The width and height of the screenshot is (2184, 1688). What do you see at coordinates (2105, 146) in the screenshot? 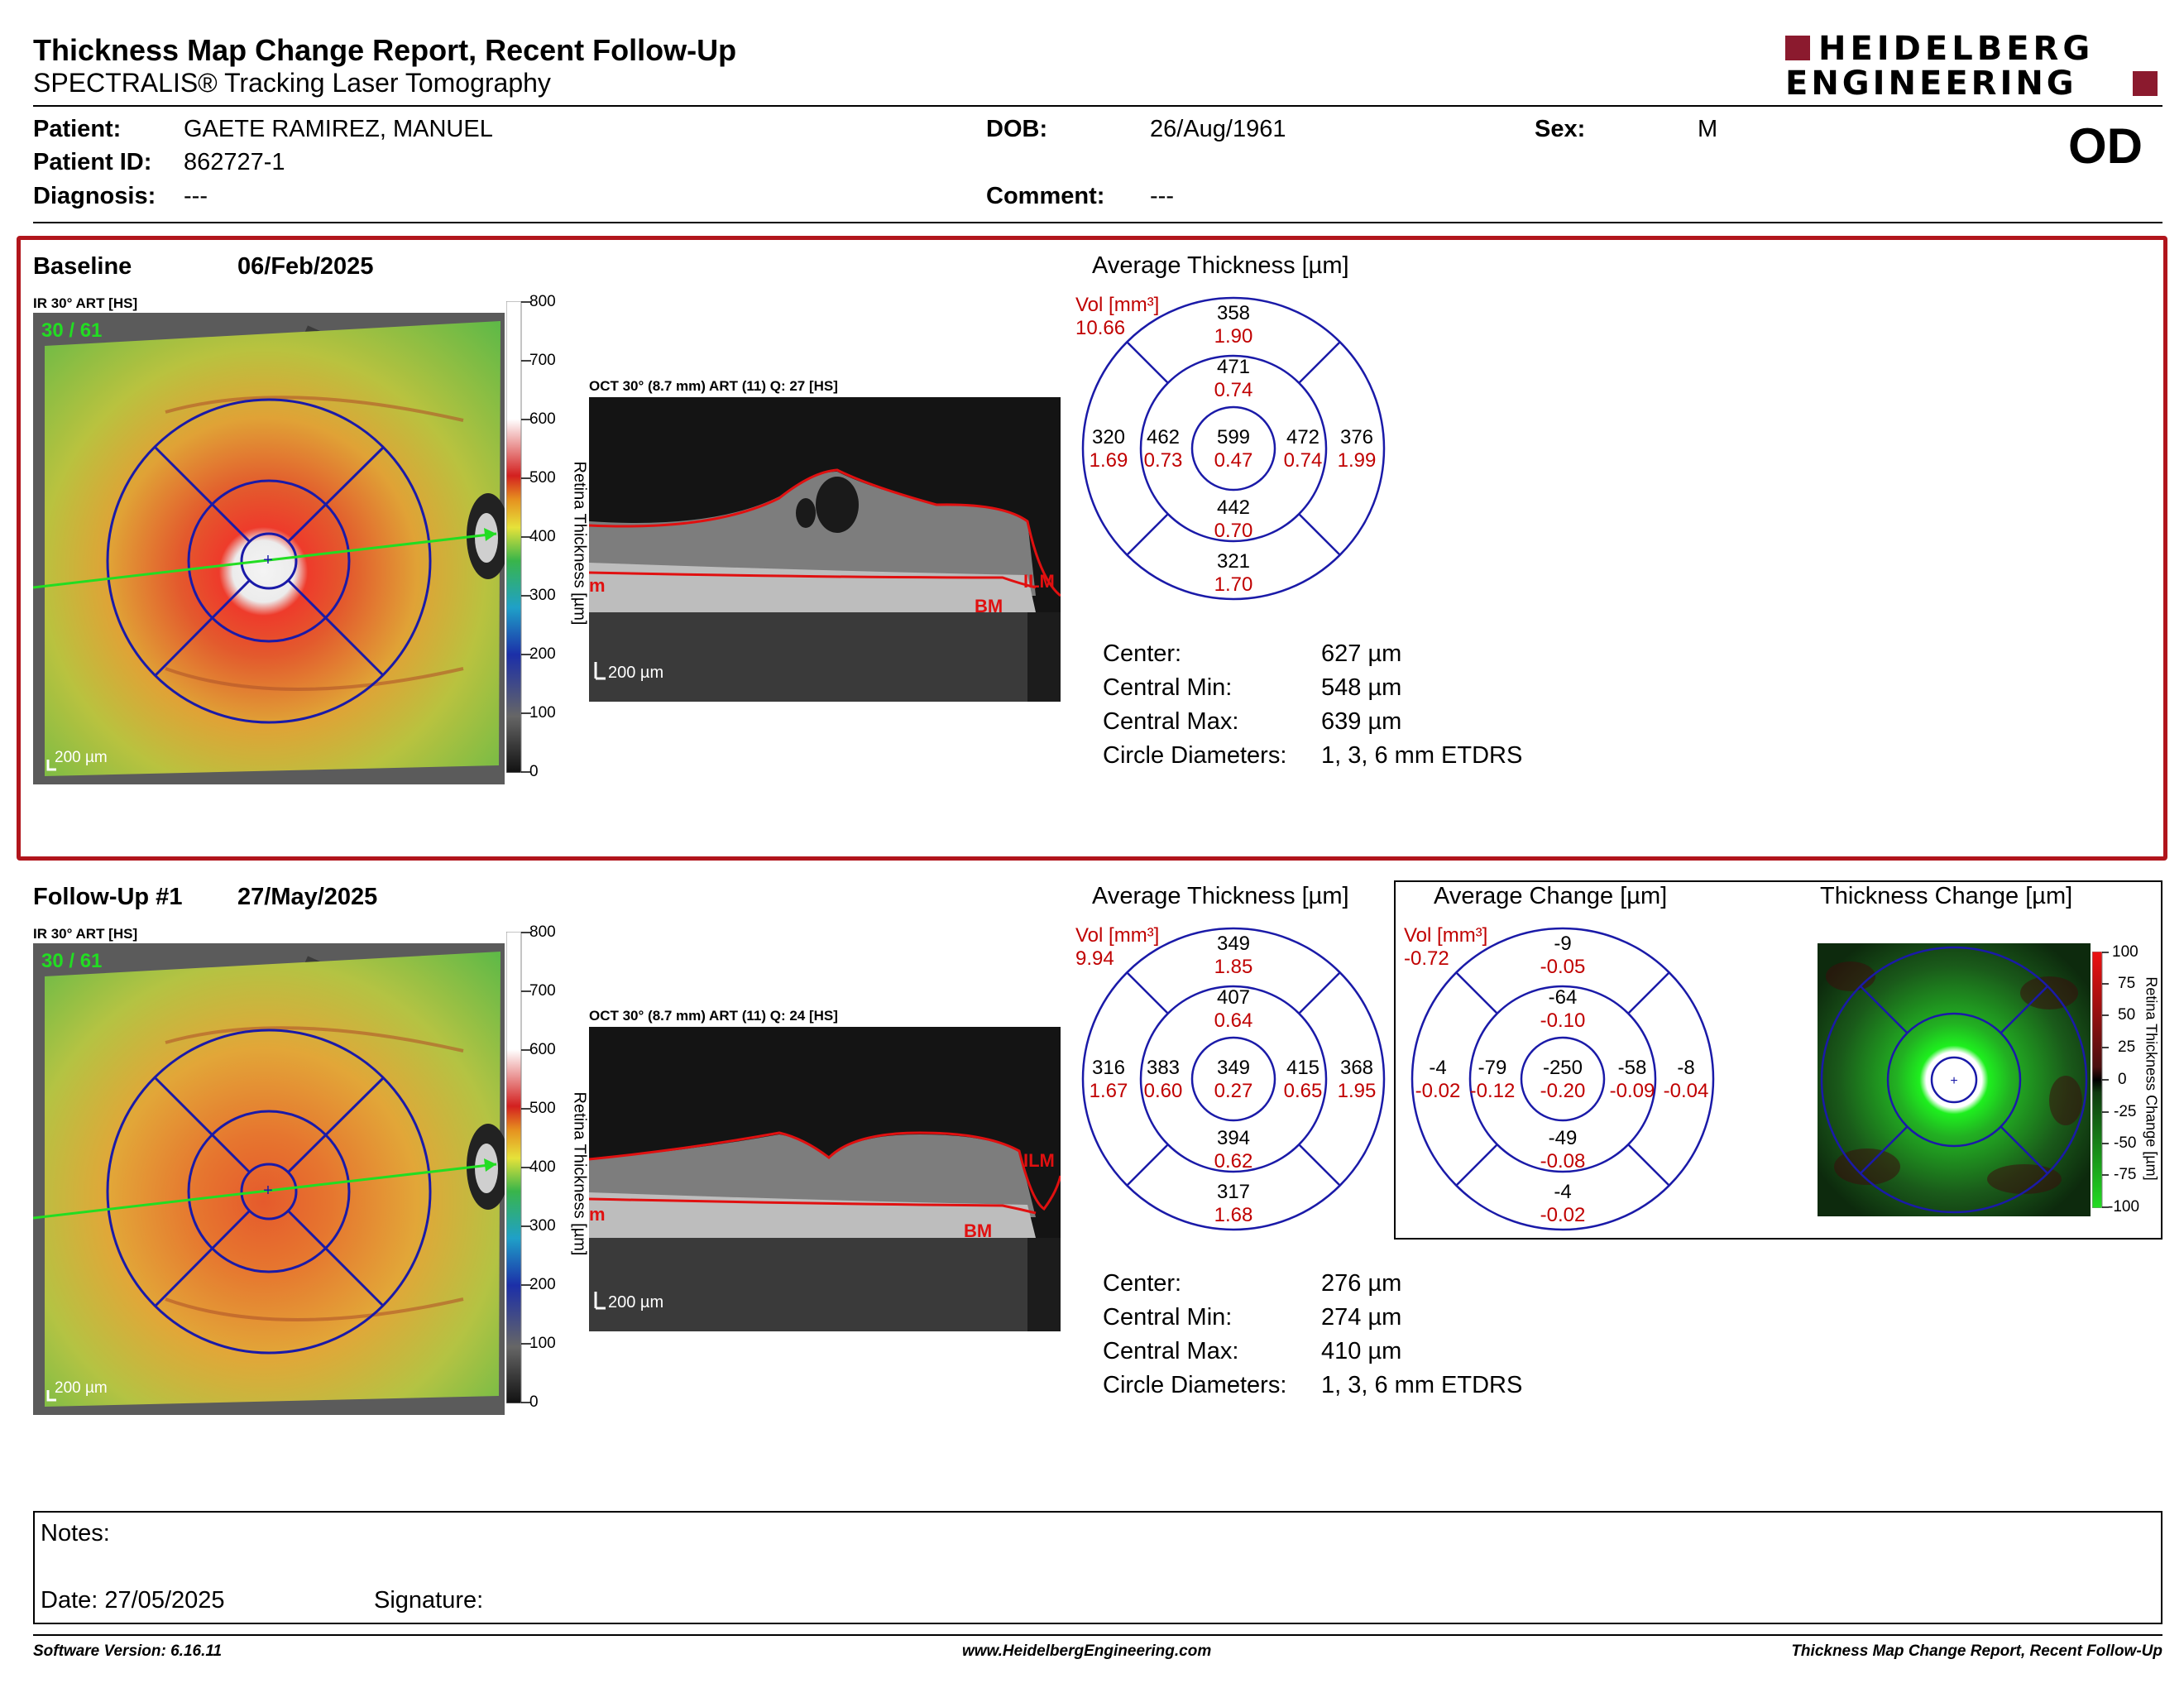
I see `eye-label: OD` at bounding box center [2105, 146].